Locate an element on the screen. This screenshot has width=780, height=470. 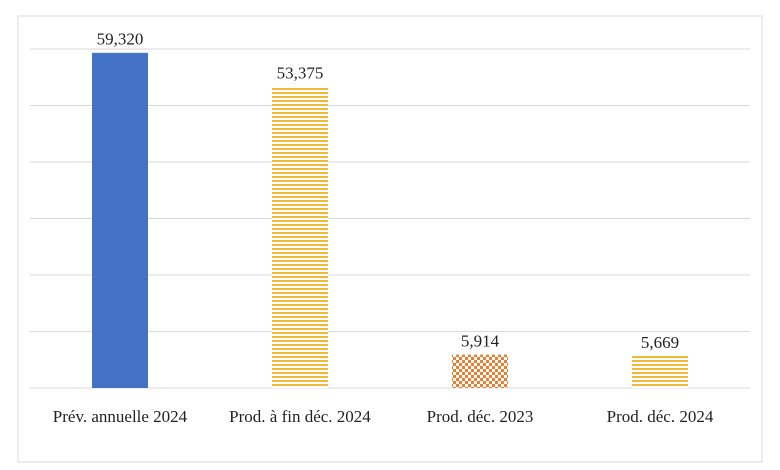
x-tick-label: Prod. à fin déc. 2024 is located at coordinates (300, 416).